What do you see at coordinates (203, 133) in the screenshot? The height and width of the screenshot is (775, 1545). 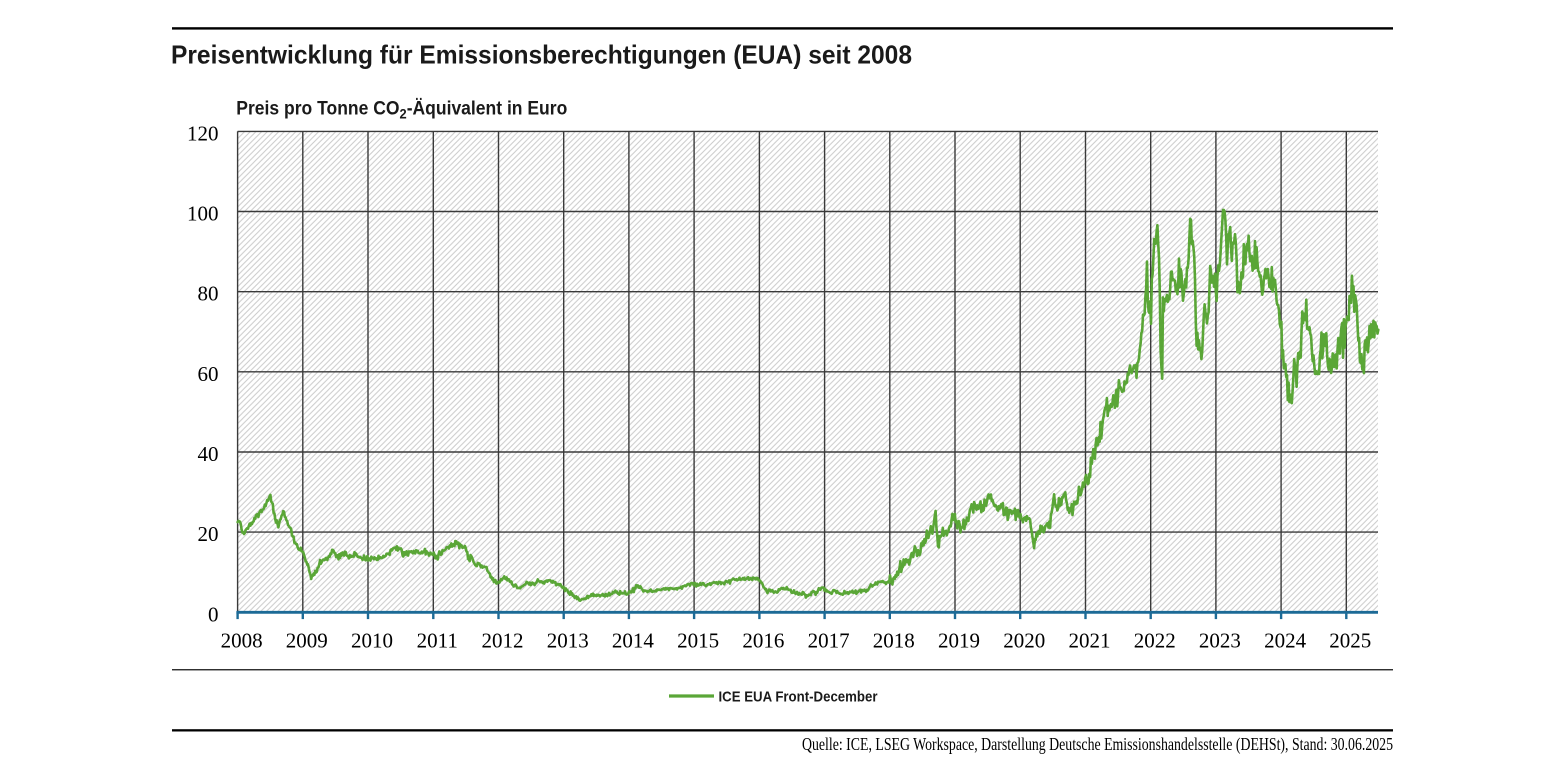 I see `svg-text: 120` at bounding box center [203, 133].